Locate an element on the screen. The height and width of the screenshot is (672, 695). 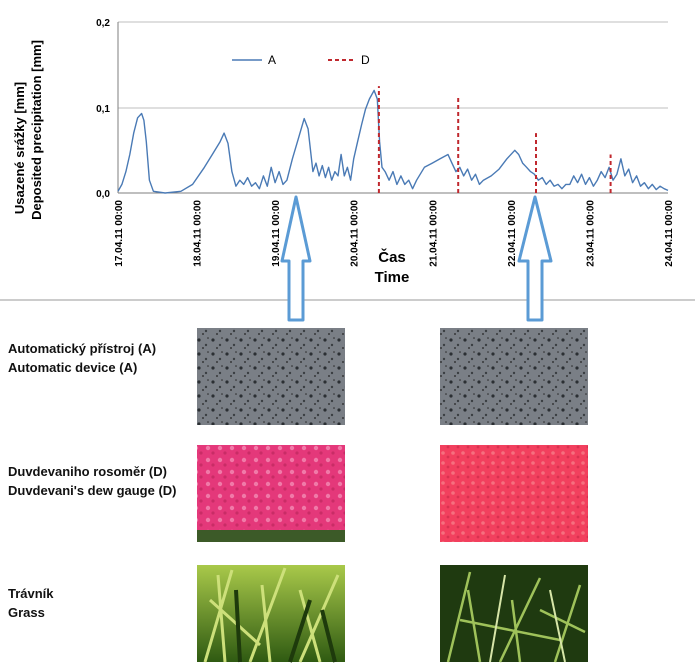
legend-label-d: D is located at coordinates (365, 60).